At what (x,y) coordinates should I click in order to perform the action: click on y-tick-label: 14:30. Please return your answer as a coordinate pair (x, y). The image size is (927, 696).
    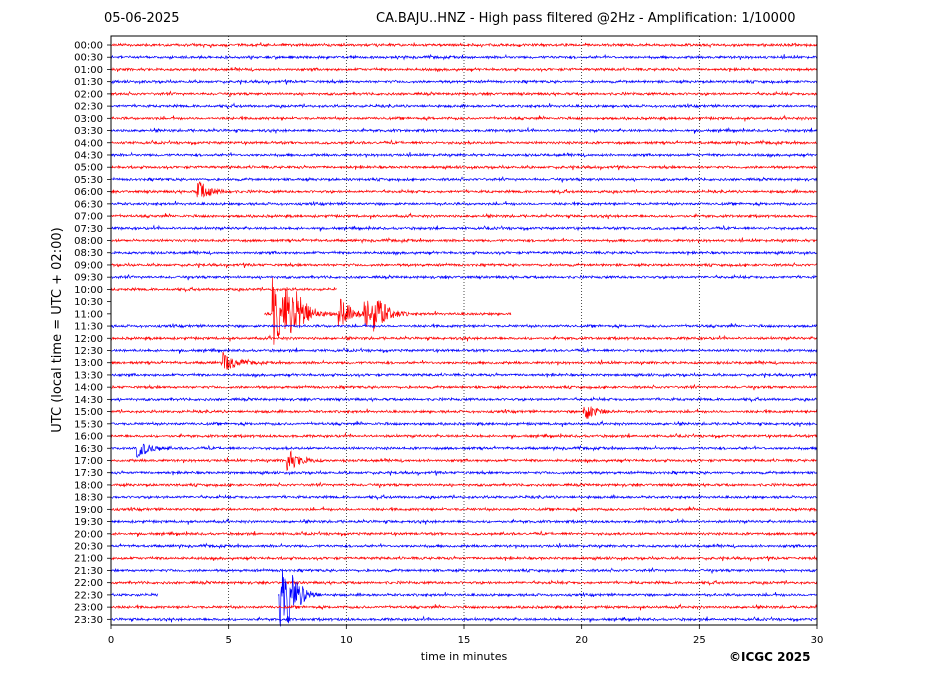
    Looking at the image, I should click on (88, 400).